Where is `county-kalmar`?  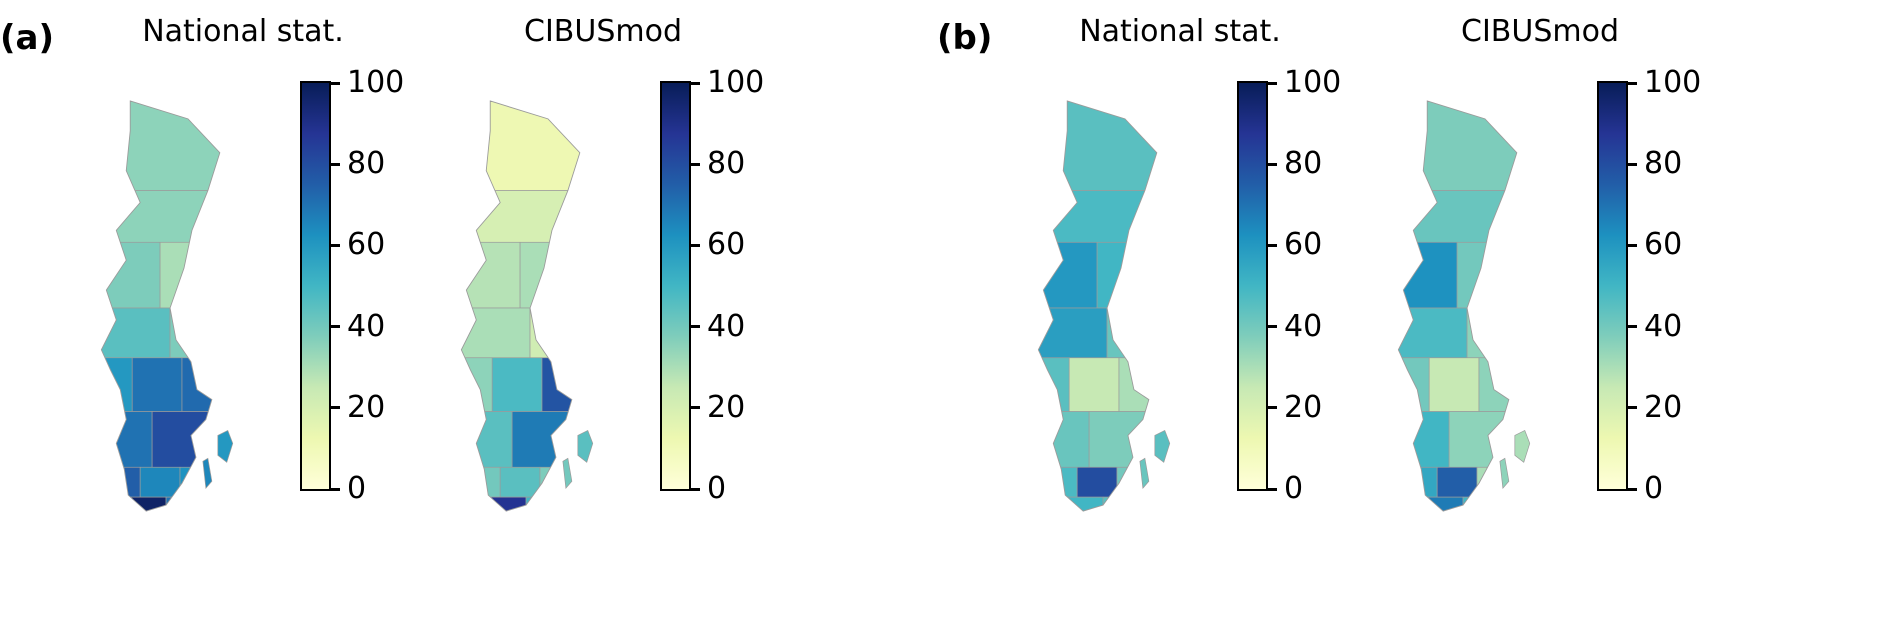
county-kalmar is located at coordinates (1496, 482).